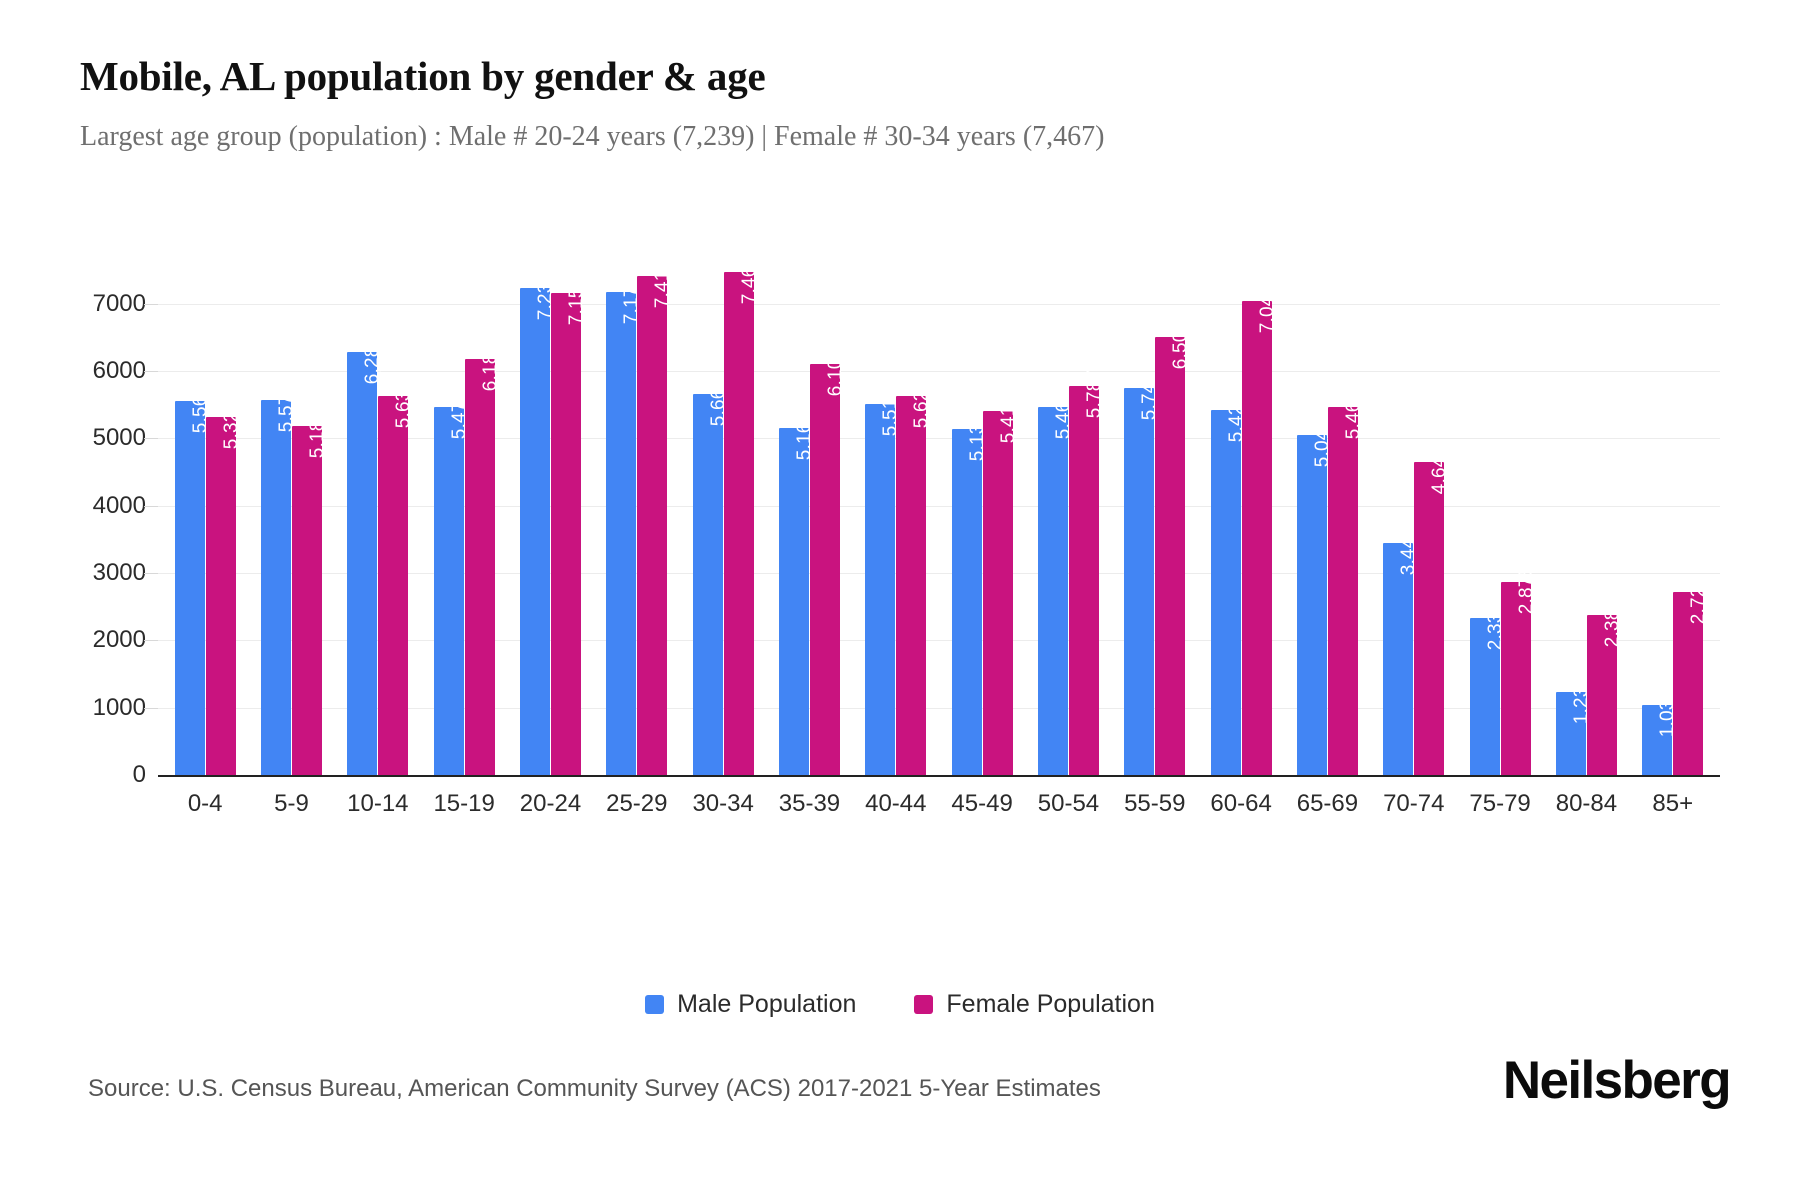 The width and height of the screenshot is (1800, 1200). Describe the element at coordinates (205, 803) in the screenshot. I see `x-axis-tick-label: 0-4` at that location.